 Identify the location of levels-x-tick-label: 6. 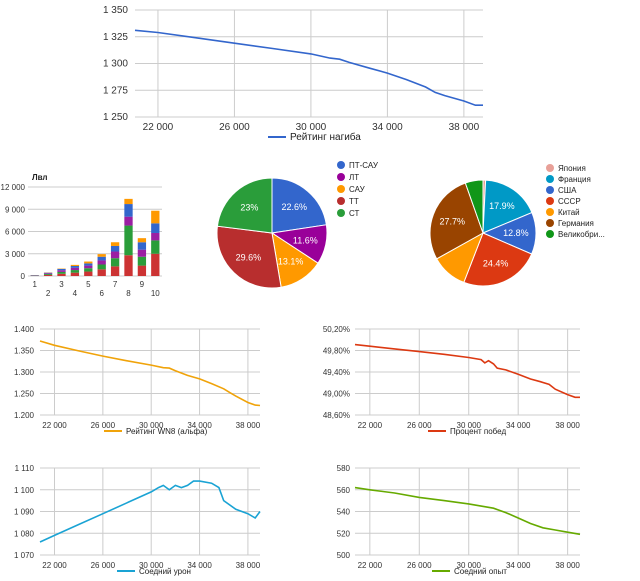
(101, 293).